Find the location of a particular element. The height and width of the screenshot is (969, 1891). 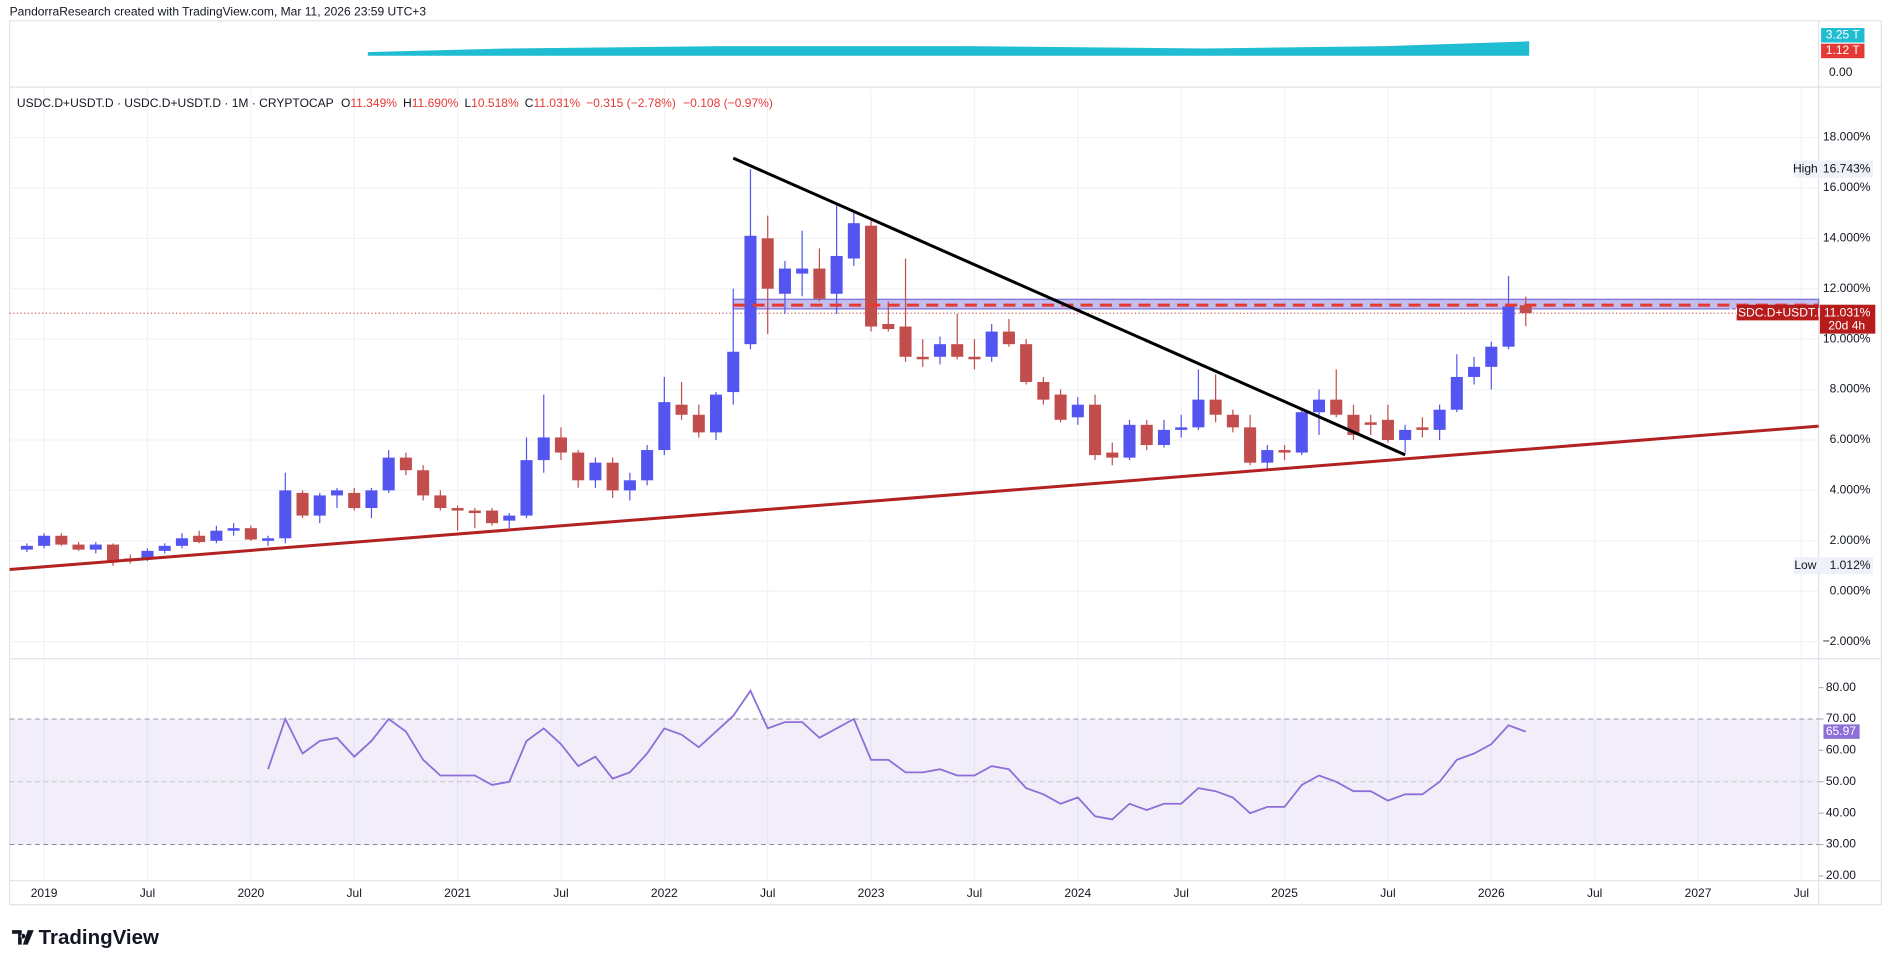

legend-key: H is located at coordinates (407, 103).